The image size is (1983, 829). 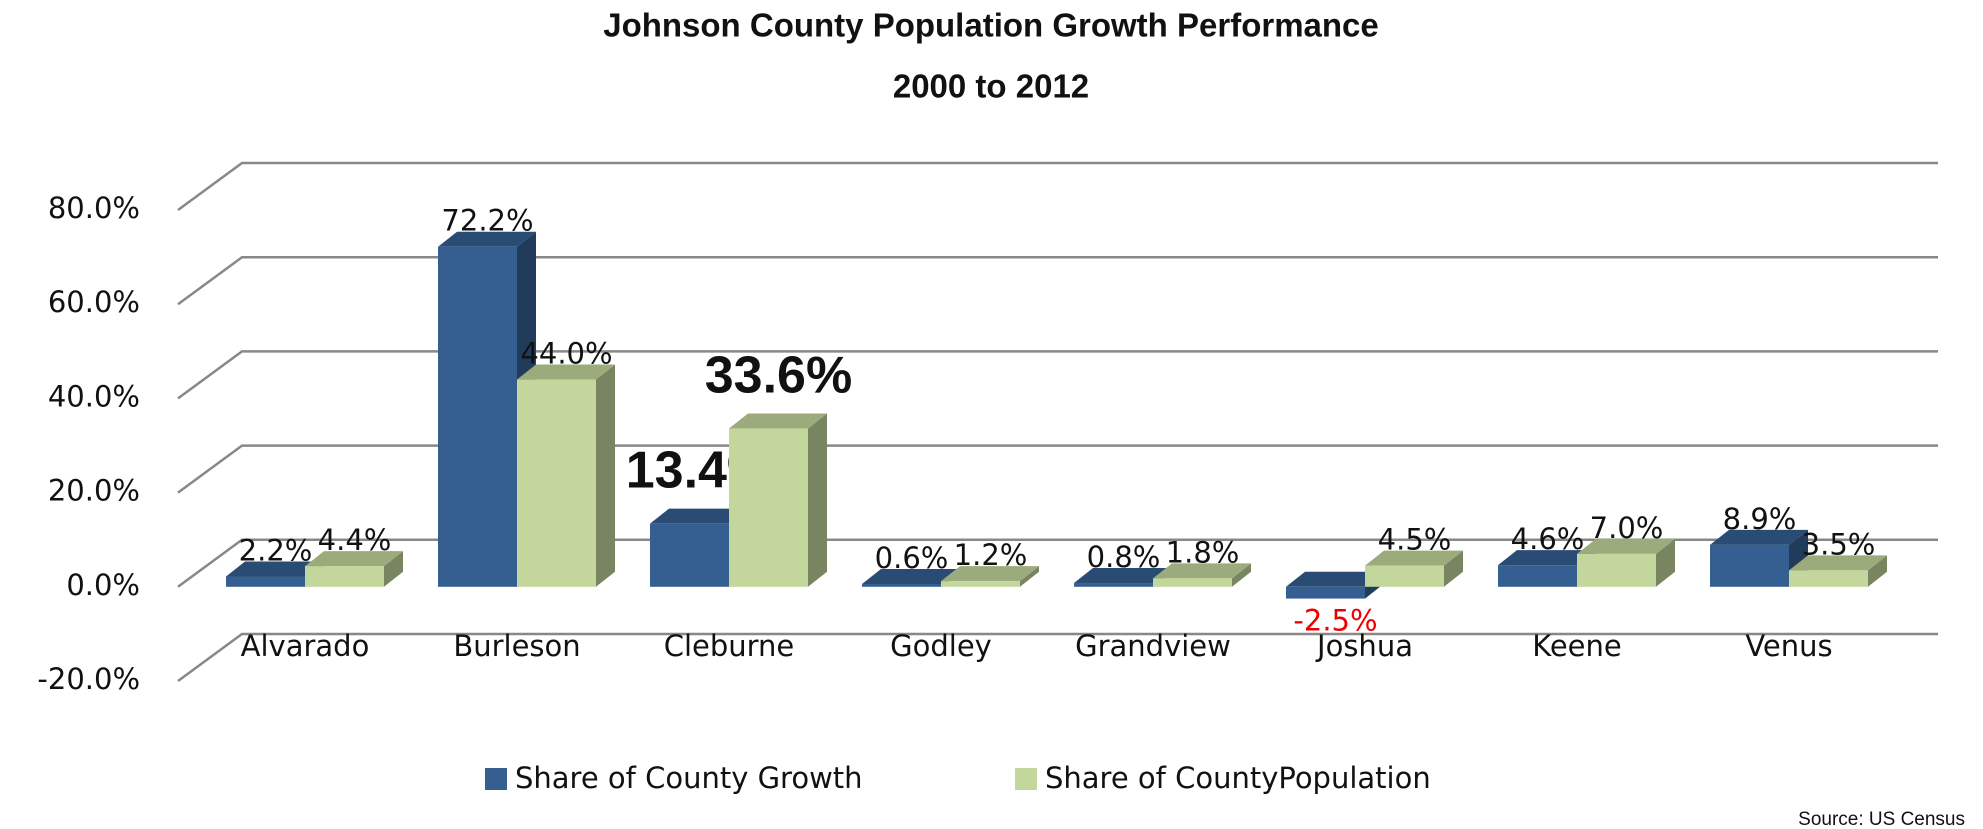 What do you see at coordinates (912, 558) in the screenshot?
I see `data-label: 0.6%` at bounding box center [912, 558].